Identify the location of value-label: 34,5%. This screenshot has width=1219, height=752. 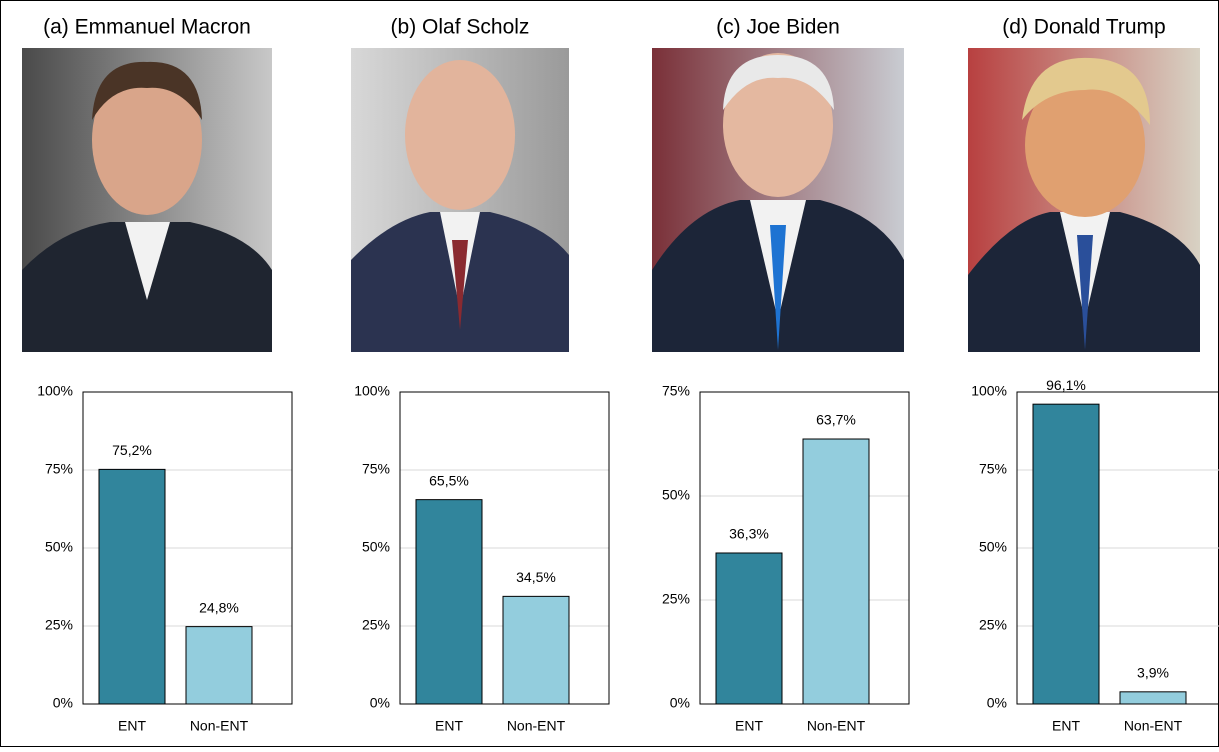
(536, 577).